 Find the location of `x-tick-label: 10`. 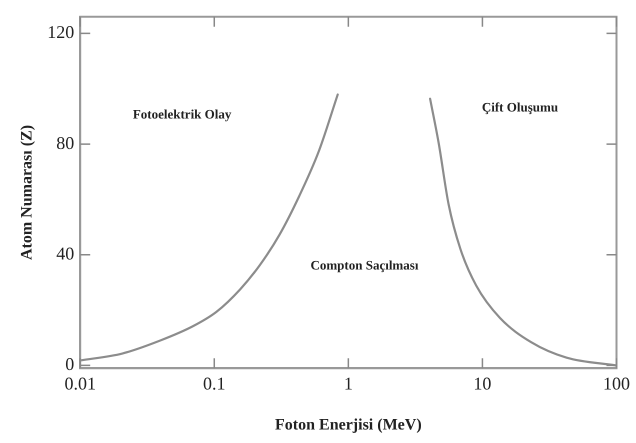

x-tick-label: 10 is located at coordinates (482, 384).